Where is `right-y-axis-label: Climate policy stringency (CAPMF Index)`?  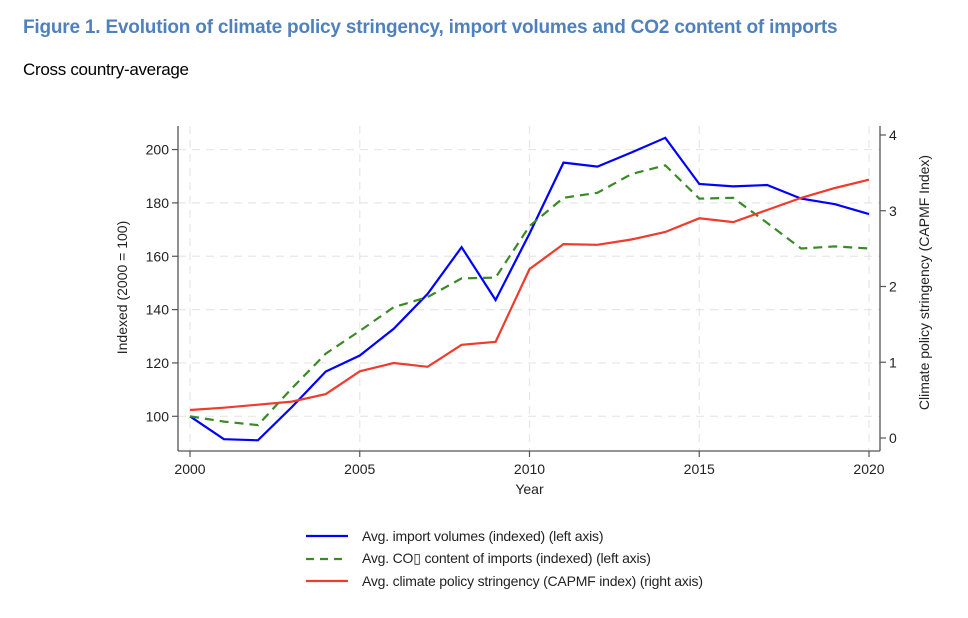 right-y-axis-label: Climate policy stringency (CAPMF Index) is located at coordinates (924, 282).